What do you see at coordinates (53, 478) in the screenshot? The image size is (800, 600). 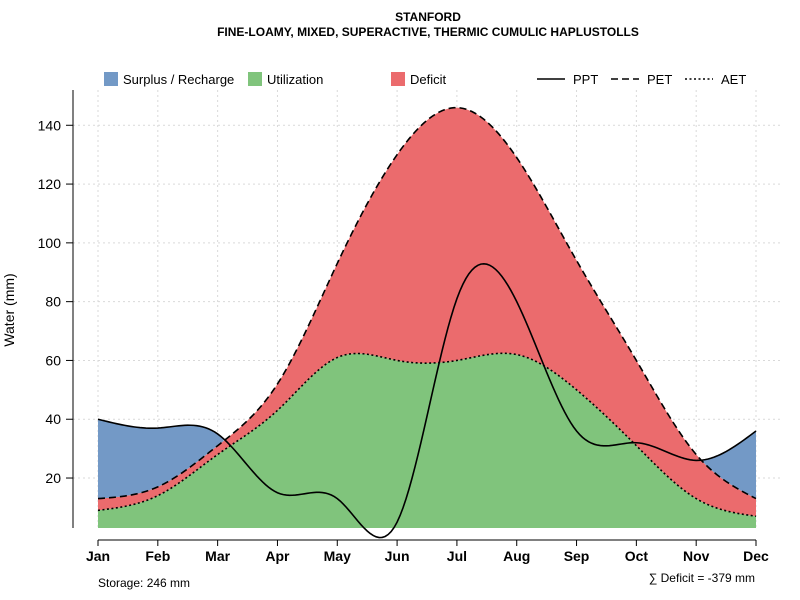 I see `y-tick-label-20: 20` at bounding box center [53, 478].